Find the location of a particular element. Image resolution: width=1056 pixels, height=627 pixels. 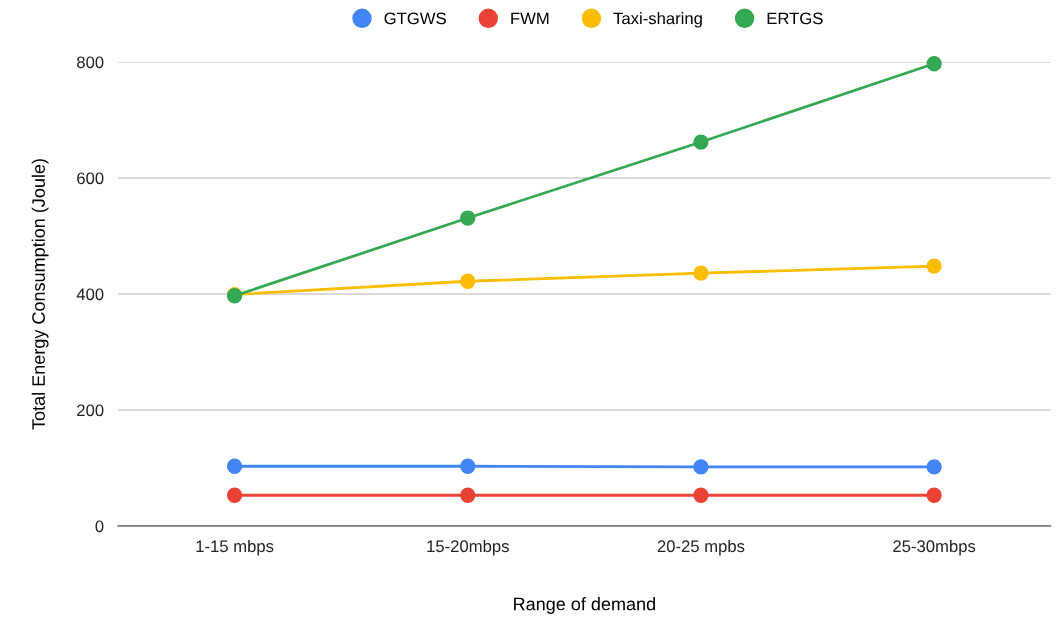

y-tick-label: 400 is located at coordinates (90, 294).